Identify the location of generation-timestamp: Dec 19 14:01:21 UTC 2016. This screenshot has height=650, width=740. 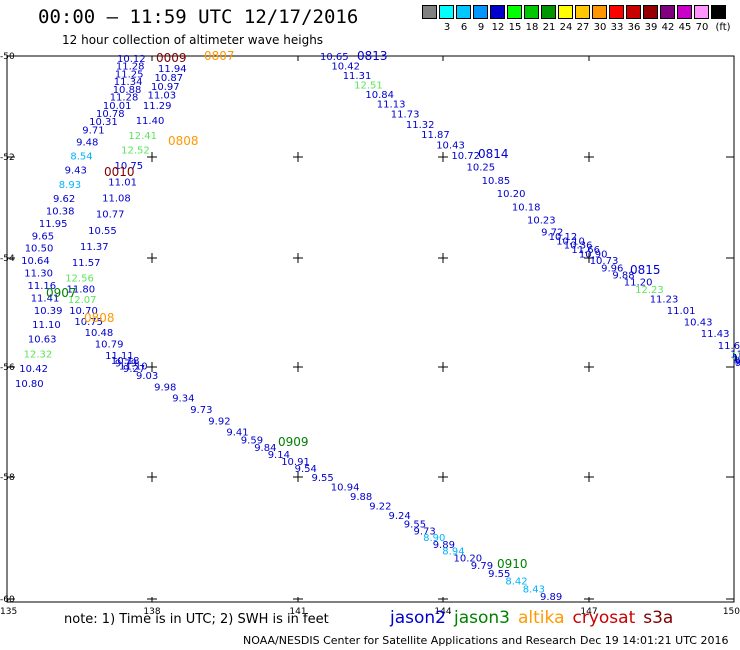
(654, 640).